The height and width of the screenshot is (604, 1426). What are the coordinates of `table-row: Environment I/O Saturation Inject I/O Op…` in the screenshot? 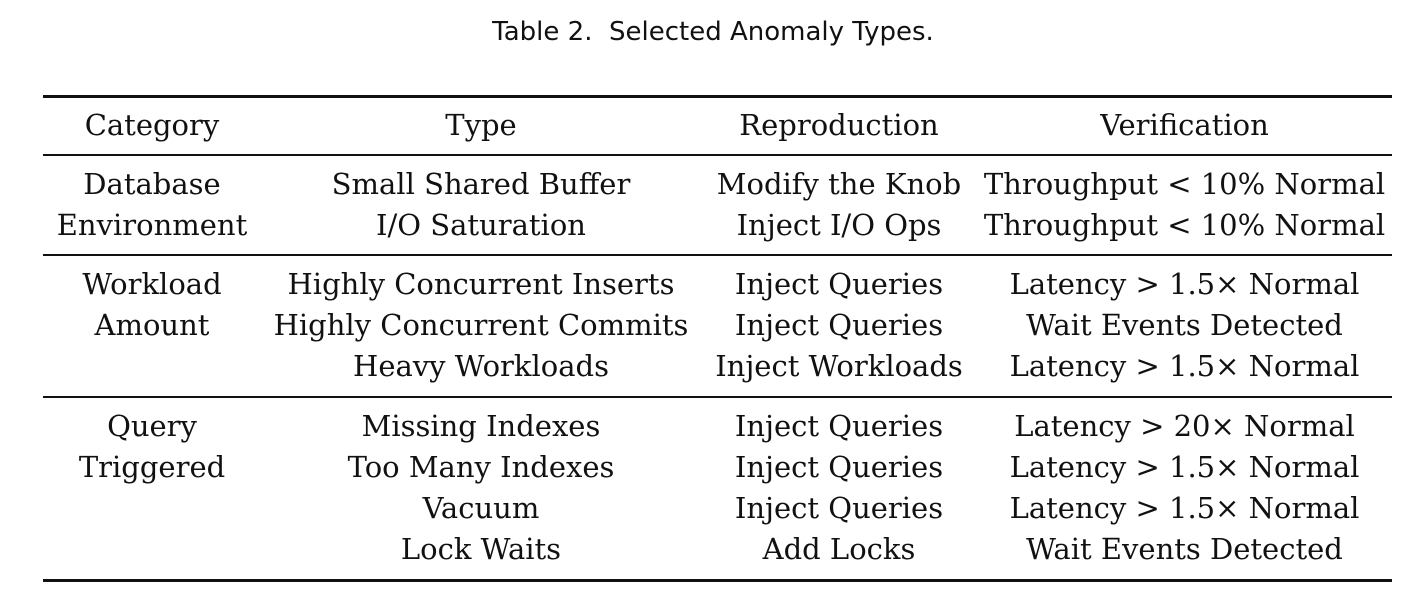 It's located at (717, 225).